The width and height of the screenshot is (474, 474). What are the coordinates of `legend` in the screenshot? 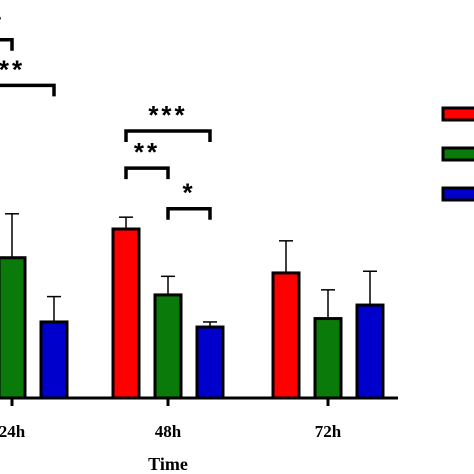 It's located at (457, 154).